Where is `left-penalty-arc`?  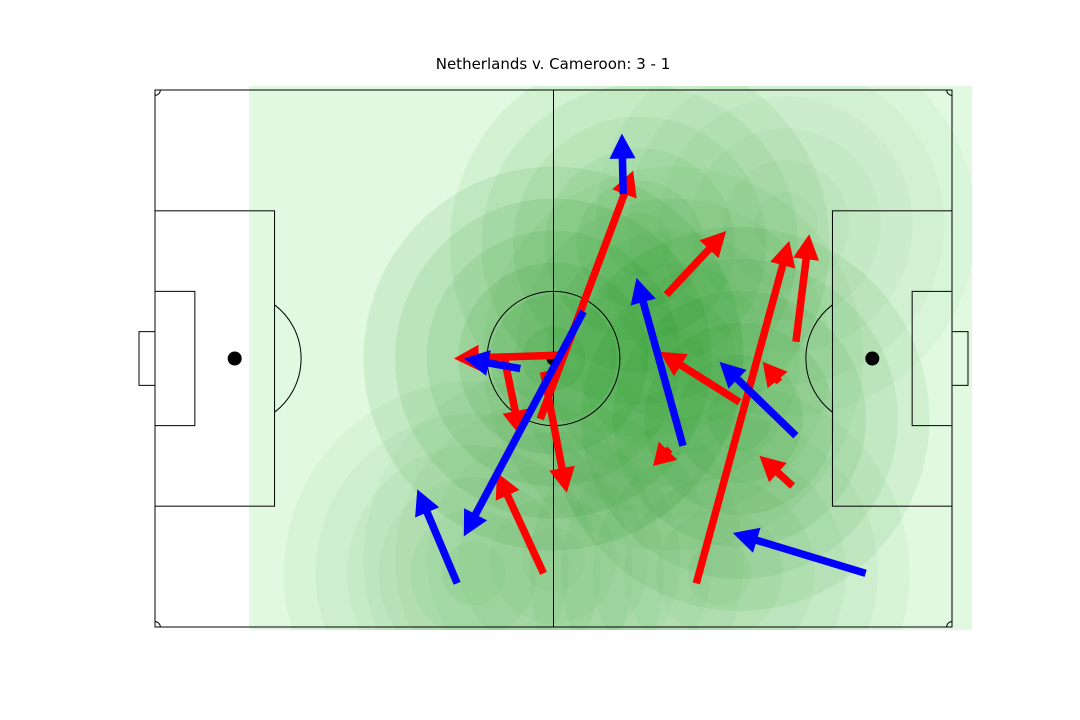 left-penalty-arc is located at coordinates (288, 358).